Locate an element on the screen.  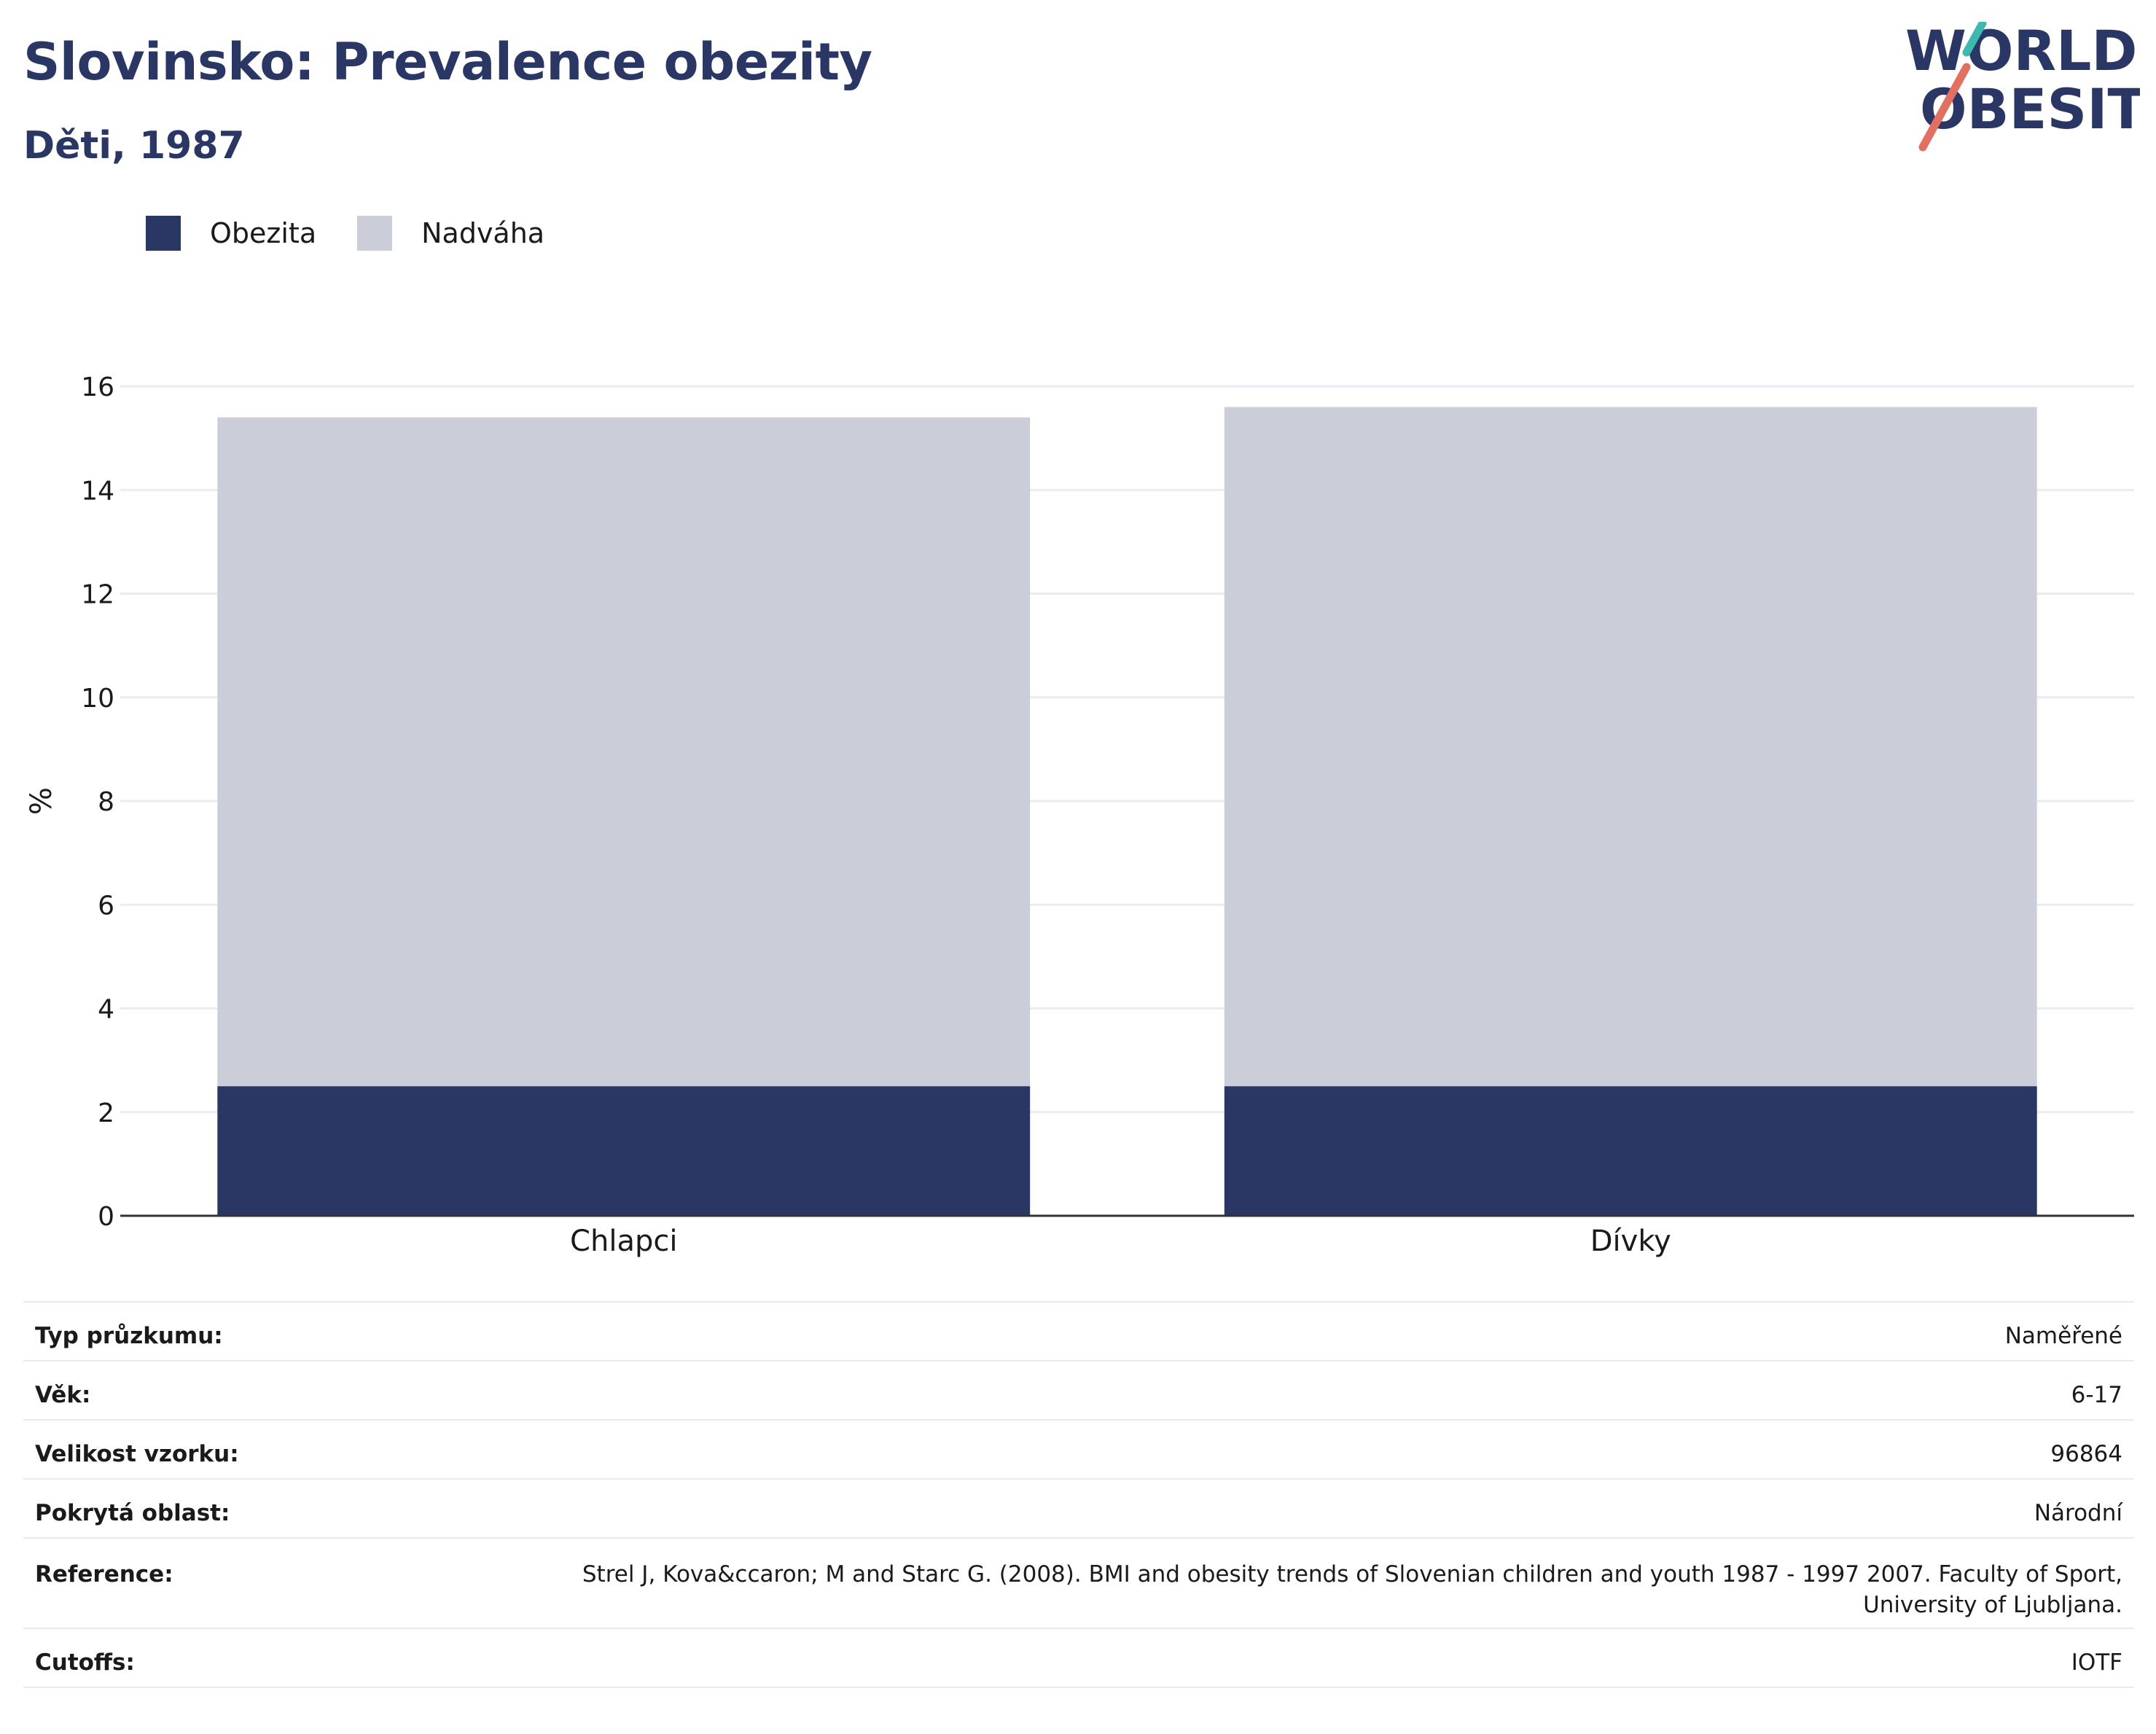
legend-label-nadvaha: Nadváha is located at coordinates (483, 233).